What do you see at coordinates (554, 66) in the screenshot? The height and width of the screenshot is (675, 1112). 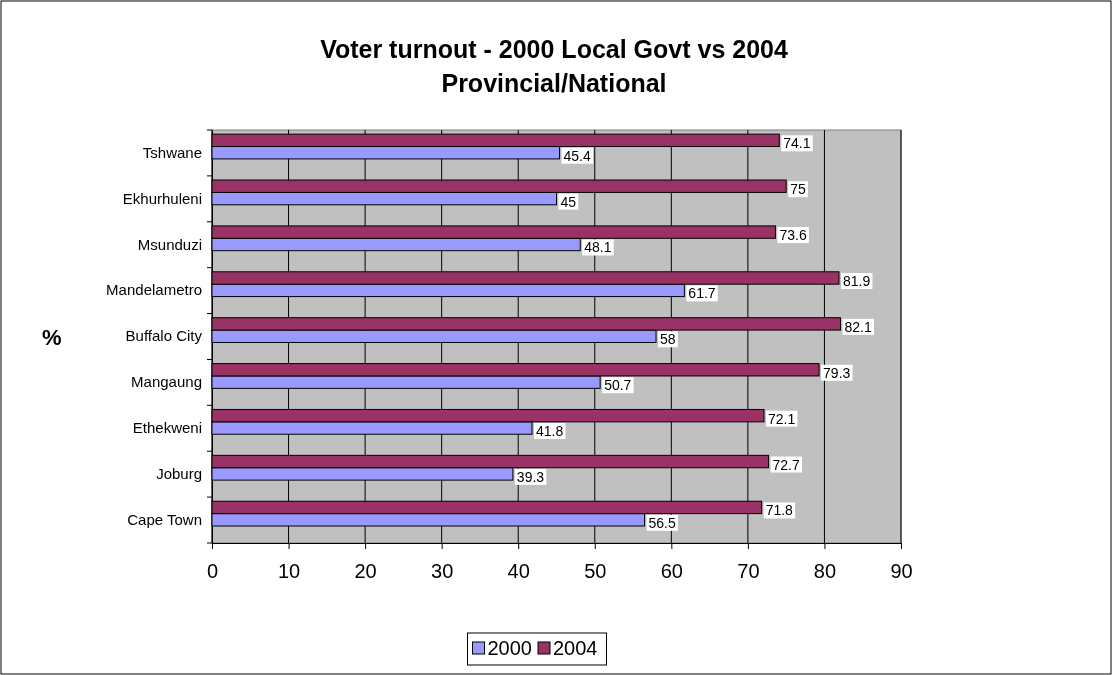 I see `chart-title: Voter turnout - 2000 Local Govt vs 2004 Provincial/National` at bounding box center [554, 66].